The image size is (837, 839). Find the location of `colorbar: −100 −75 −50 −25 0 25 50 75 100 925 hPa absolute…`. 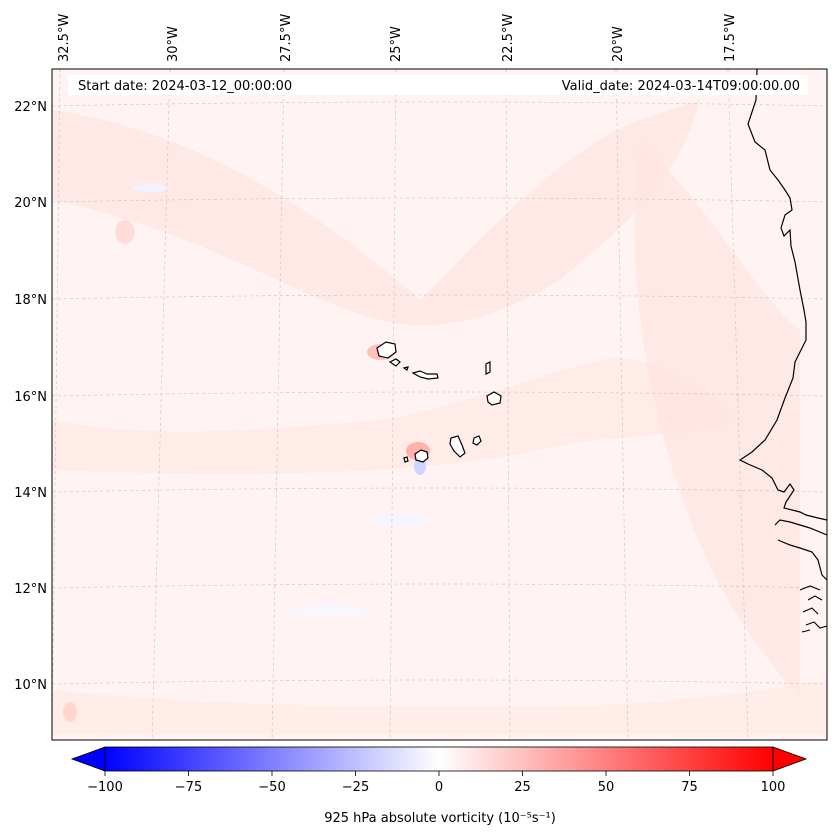

colorbar: −100 −75 −50 −25 0 25 50 75 100 925 hPa absolute… is located at coordinates (439, 786).